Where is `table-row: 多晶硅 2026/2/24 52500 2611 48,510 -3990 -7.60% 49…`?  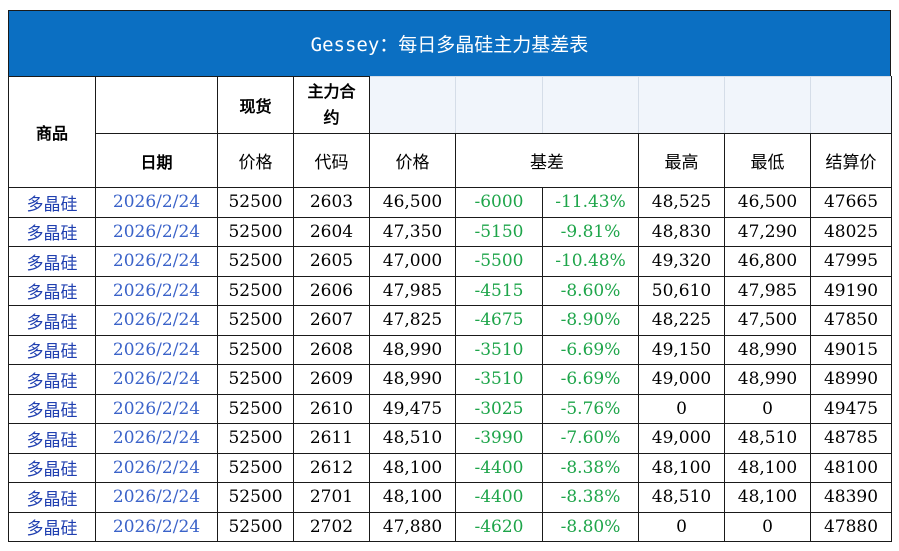
table-row: 多晶硅 2026/2/24 52500 2611 48,510 -3990 -7.60% 49… is located at coordinates (450, 438).